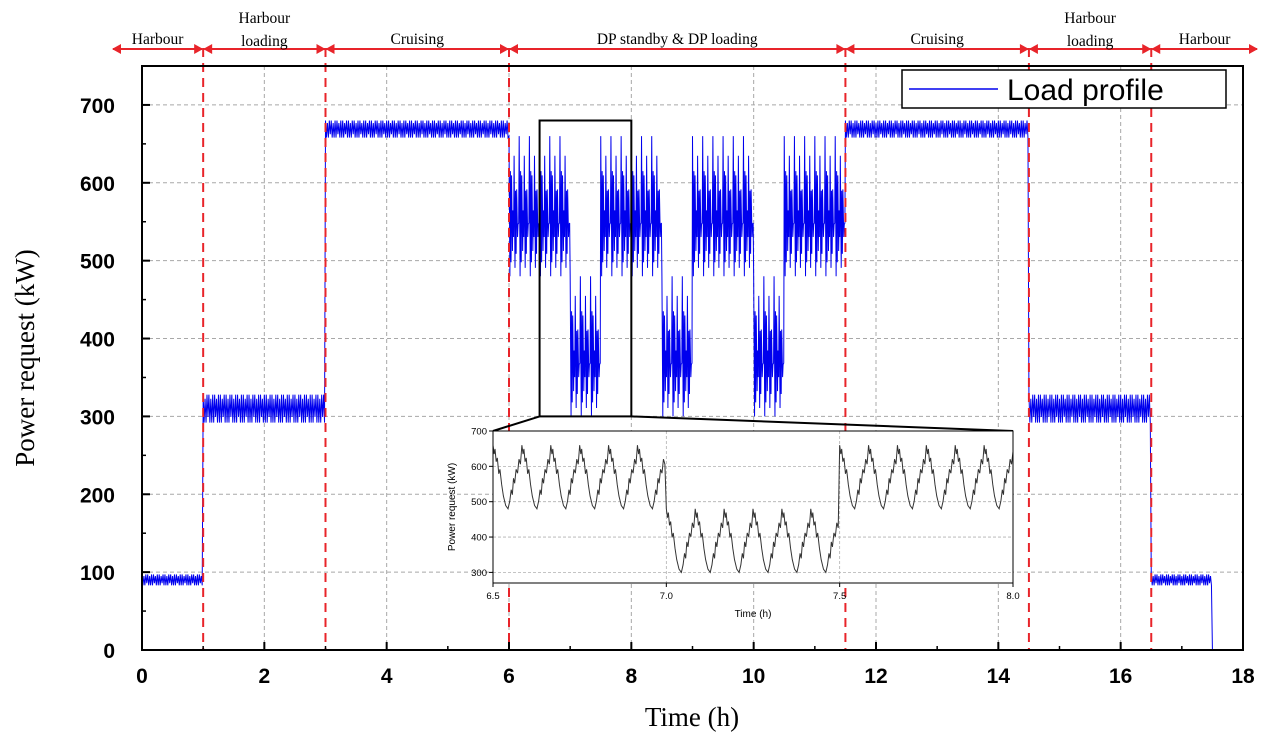 The height and width of the screenshot is (740, 1274). Describe the element at coordinates (97, 262) in the screenshot. I see `y-tick-label: 500` at that location.